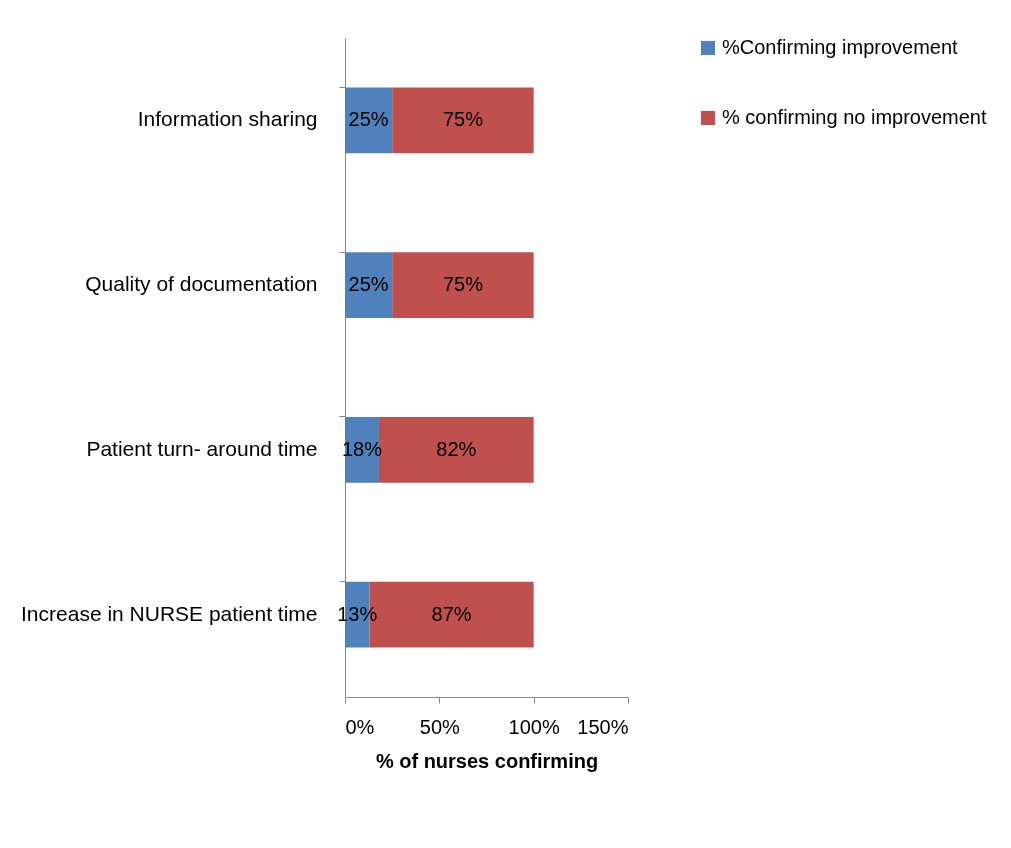  I want to click on legend-label: % confirming no improvement, so click(854, 117).